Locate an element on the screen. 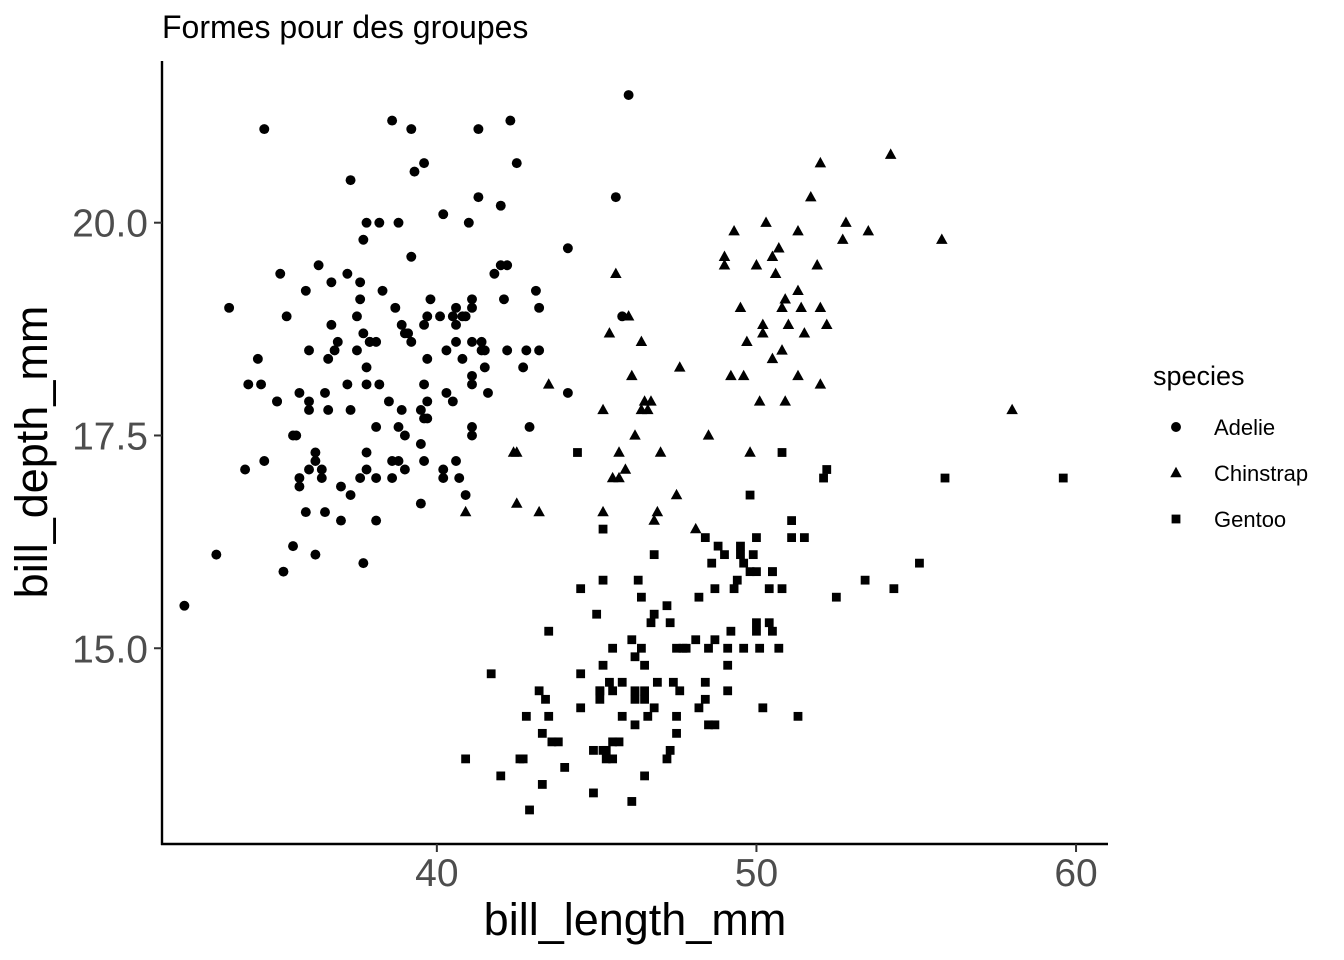 The image size is (1344, 960). x-axis-ticks: 40 50 60 is located at coordinates (756, 869).